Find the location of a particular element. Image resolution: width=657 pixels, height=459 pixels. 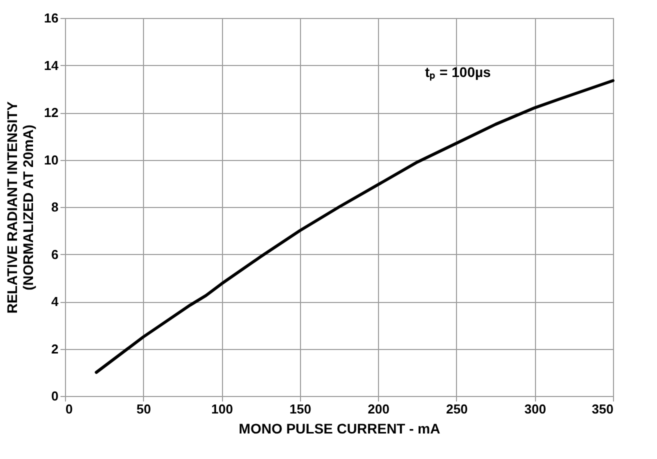

x-tick-label: 100 is located at coordinates (222, 409).